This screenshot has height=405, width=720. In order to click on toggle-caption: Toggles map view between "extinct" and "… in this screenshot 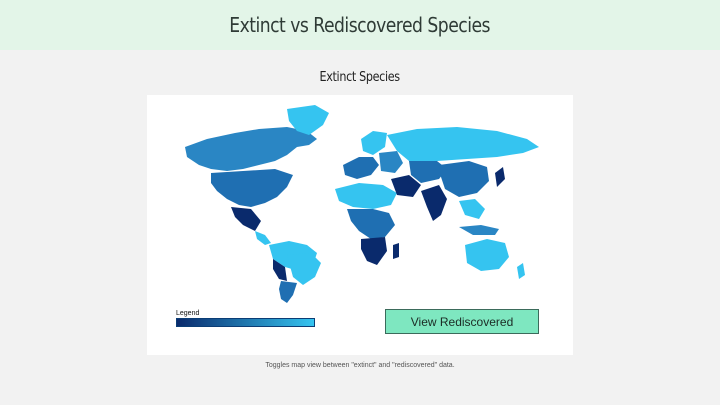, I will do `click(360, 365)`.